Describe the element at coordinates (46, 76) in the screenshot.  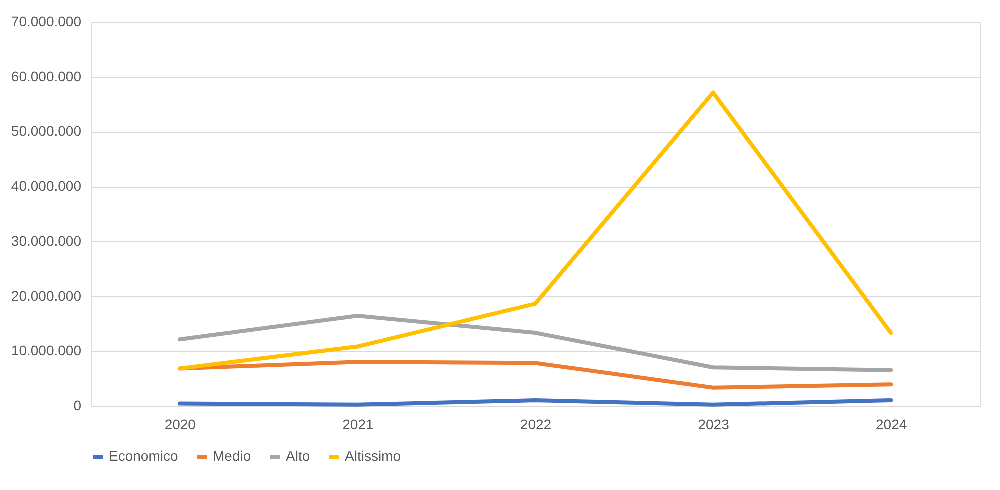
I see `y-tick-label: 60.000.000` at that location.